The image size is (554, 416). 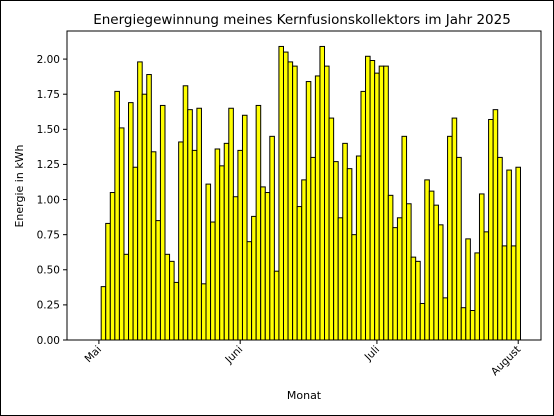 What do you see at coordinates (48, 235) in the screenshot?
I see `y-tick-label: 0.75` at bounding box center [48, 235].